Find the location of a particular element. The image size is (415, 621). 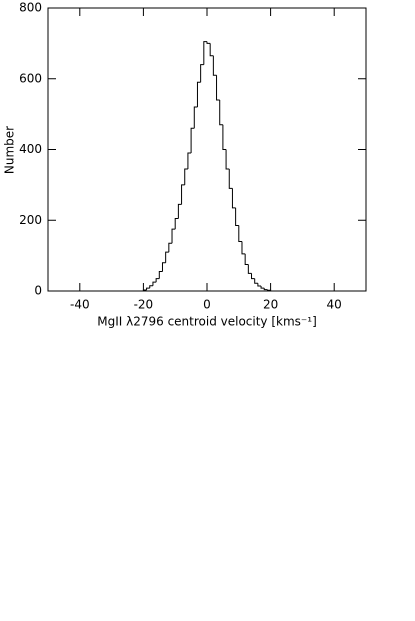

y-tick-label: 800 is located at coordinates (30, 8).